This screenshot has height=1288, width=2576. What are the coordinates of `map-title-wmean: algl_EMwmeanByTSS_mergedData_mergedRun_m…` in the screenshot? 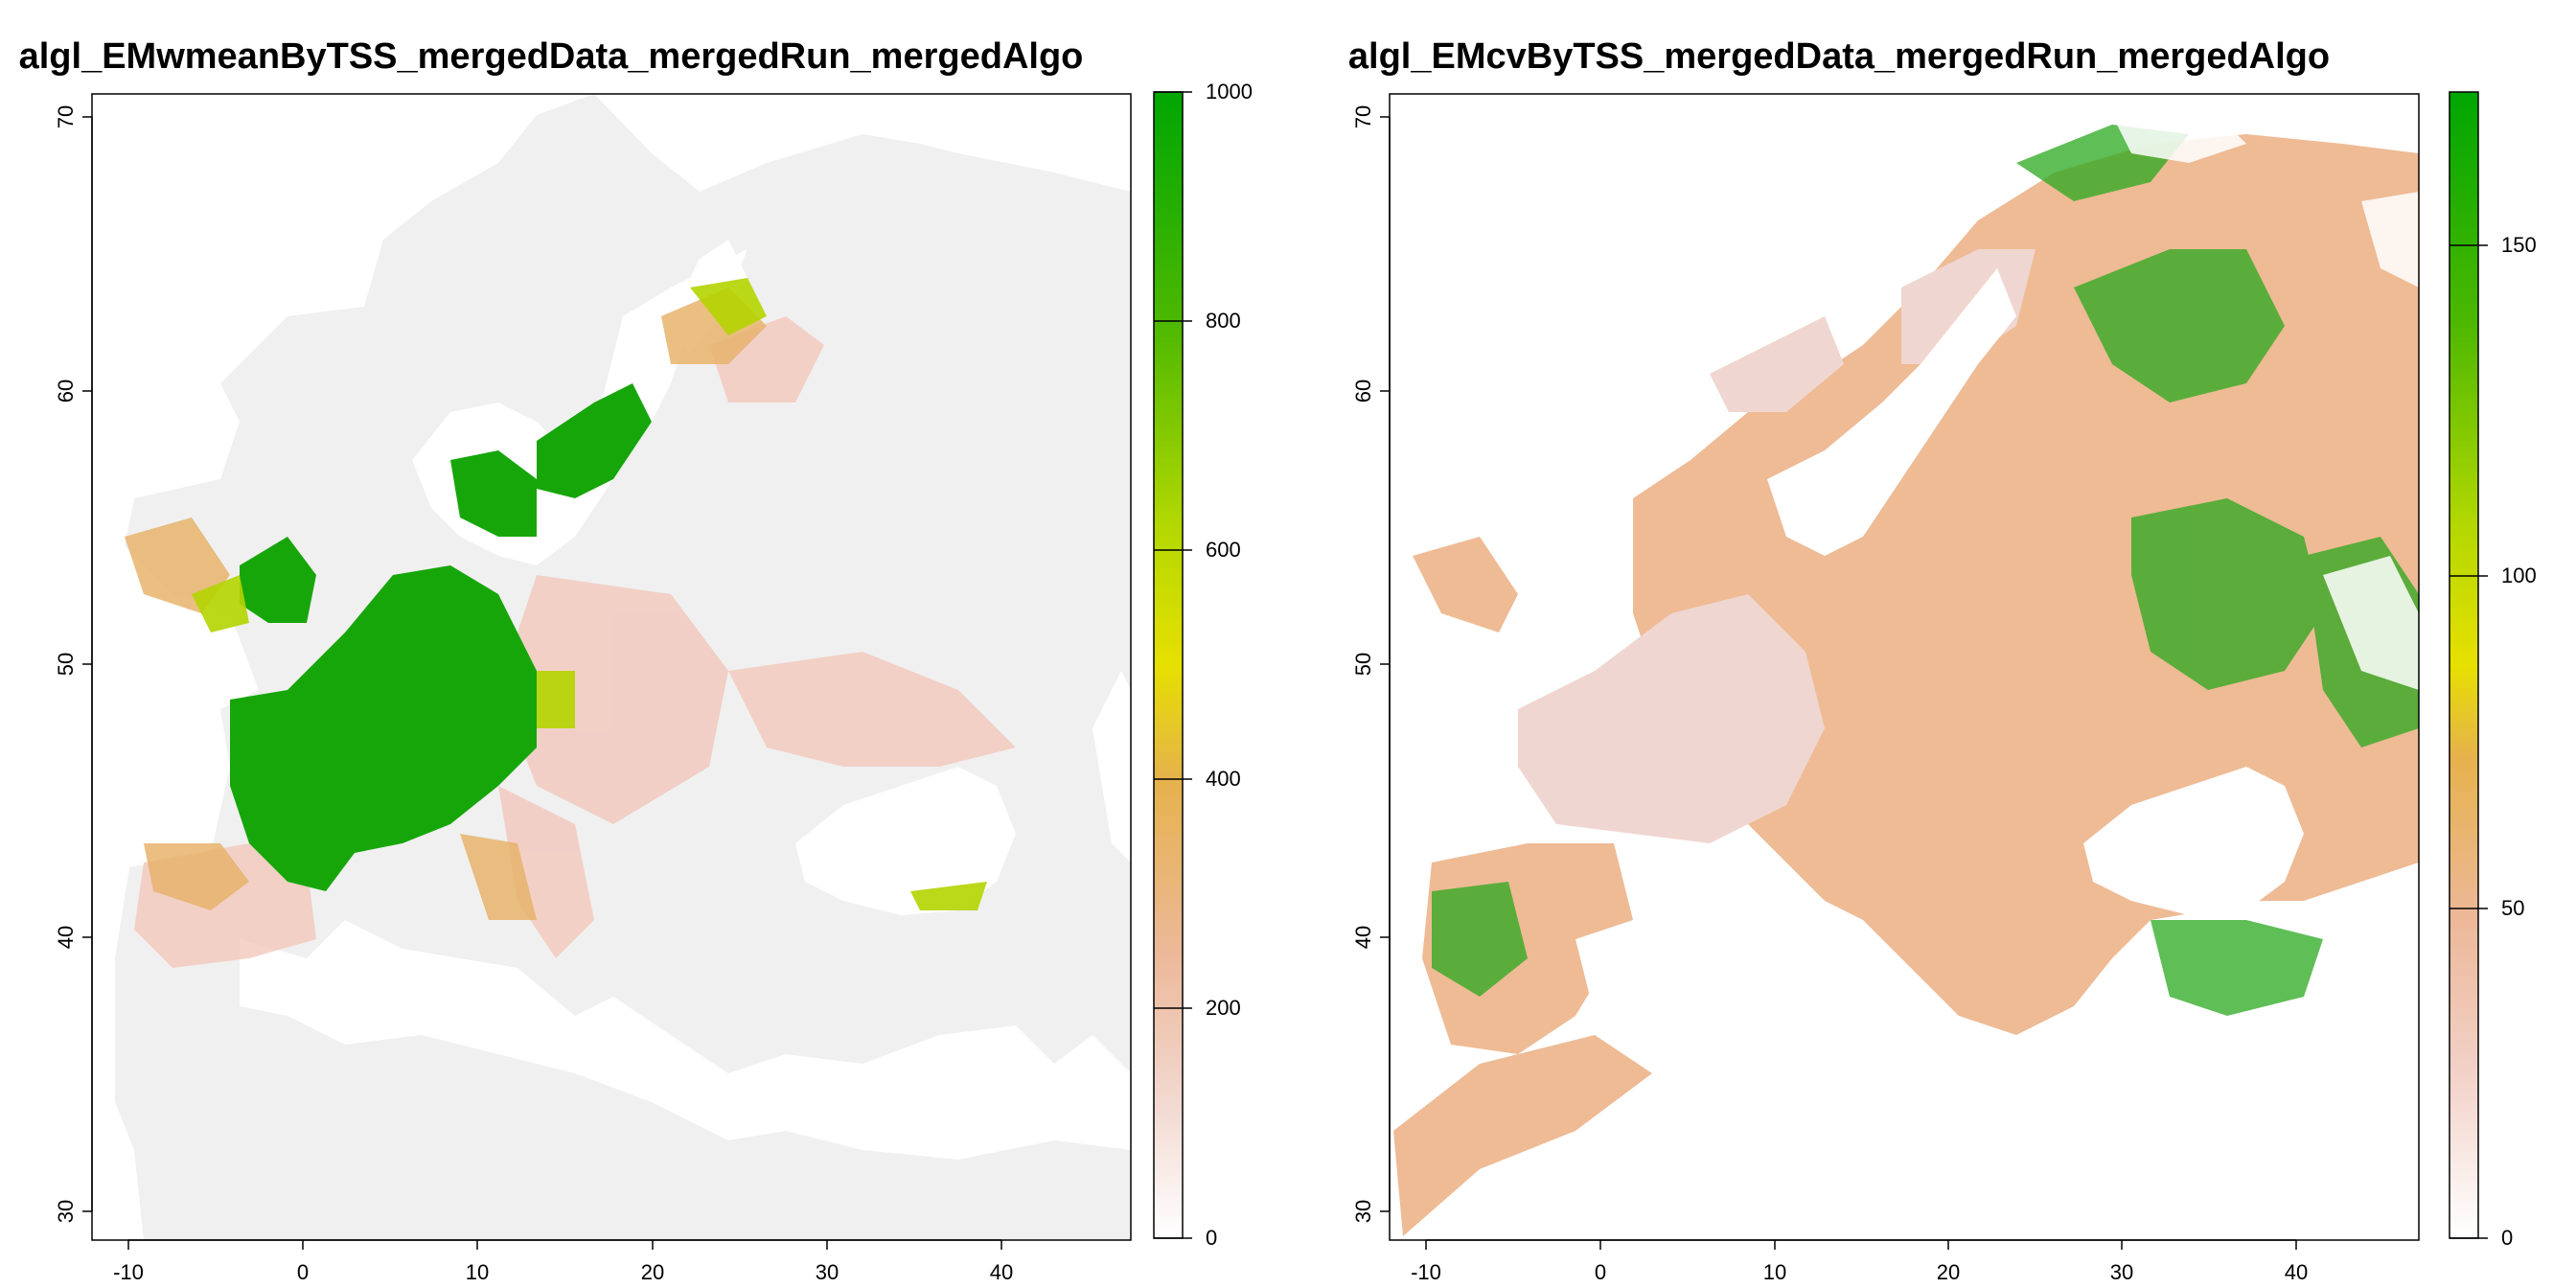 It's located at (551, 56).